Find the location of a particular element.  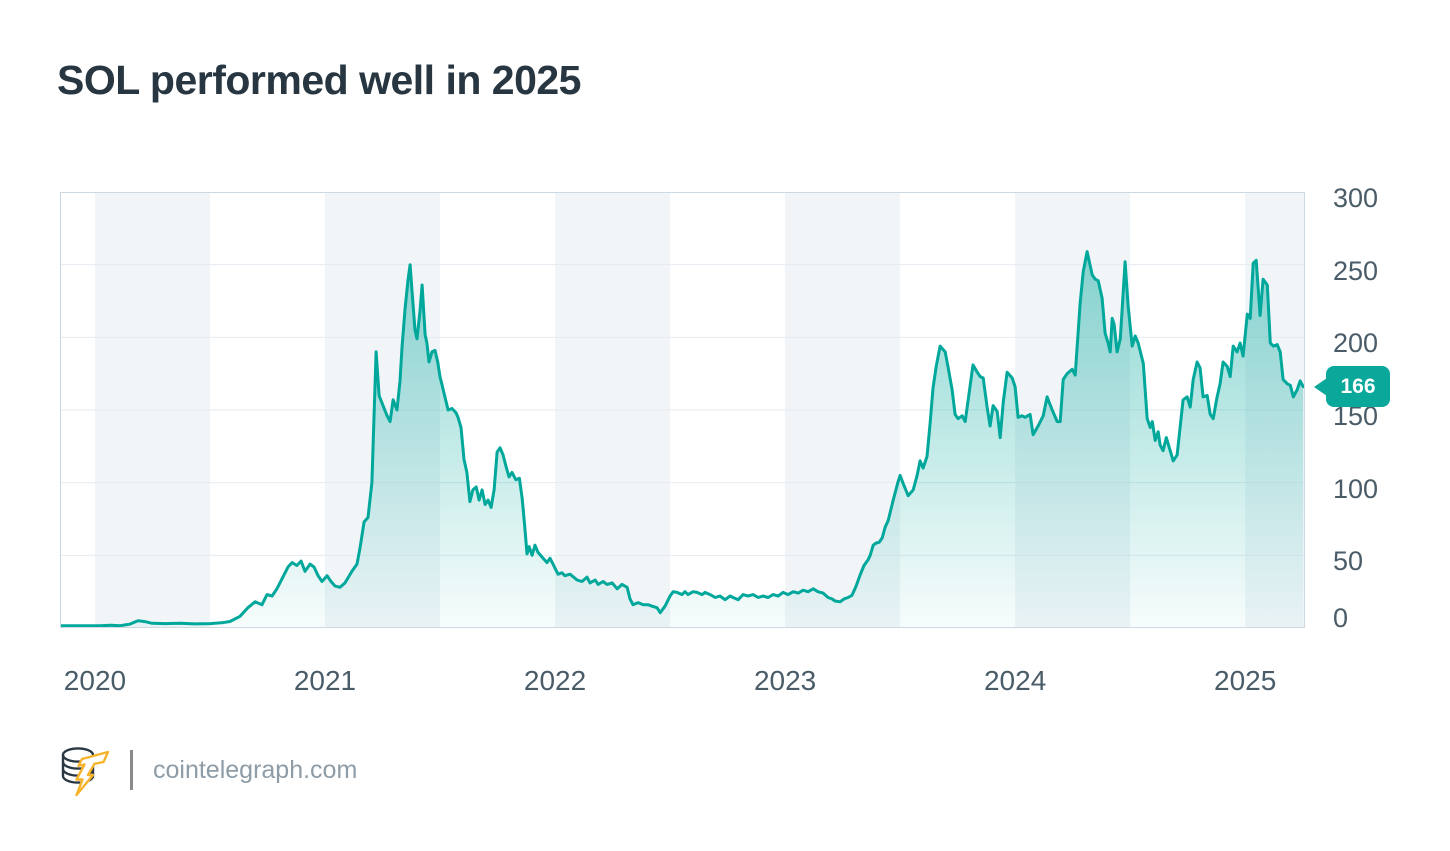

y-axis-tick-label: 200 is located at coordinates (1356, 343).